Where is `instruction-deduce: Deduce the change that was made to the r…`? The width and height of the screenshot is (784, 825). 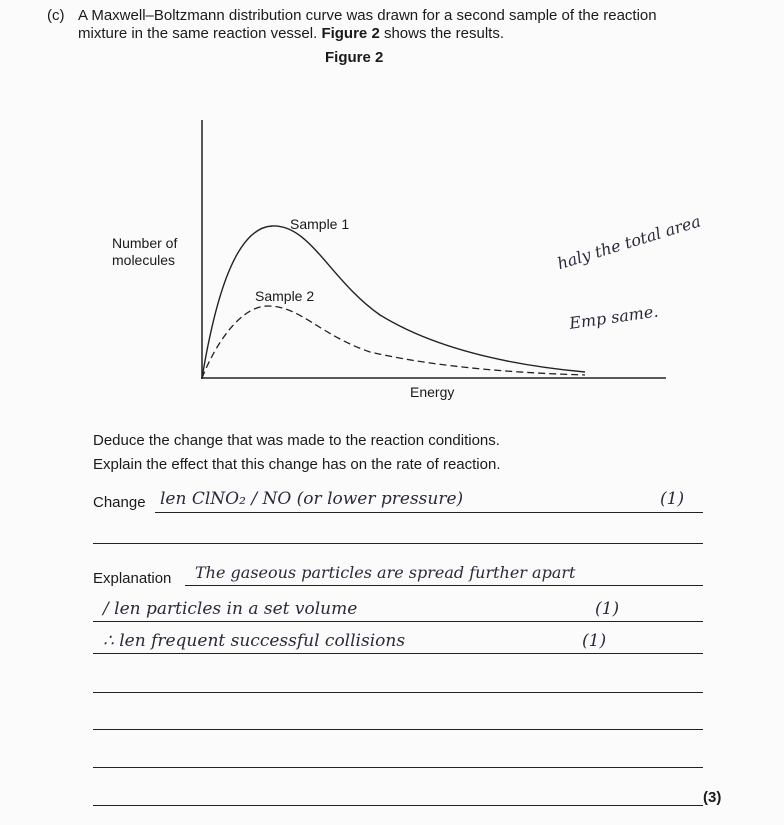 instruction-deduce: Deduce the change that was made to the r… is located at coordinates (296, 440).